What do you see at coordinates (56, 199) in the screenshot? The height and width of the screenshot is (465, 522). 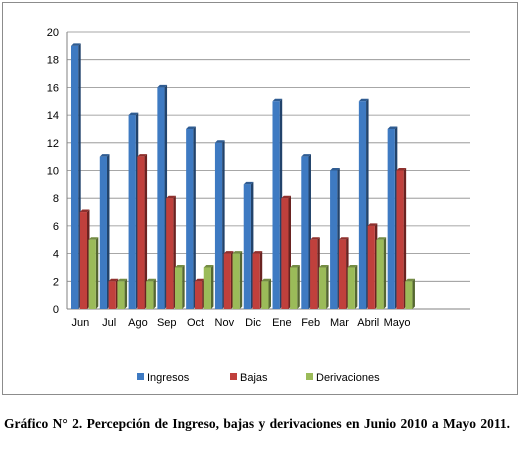 I see `y-tick-label-8: 8` at bounding box center [56, 199].